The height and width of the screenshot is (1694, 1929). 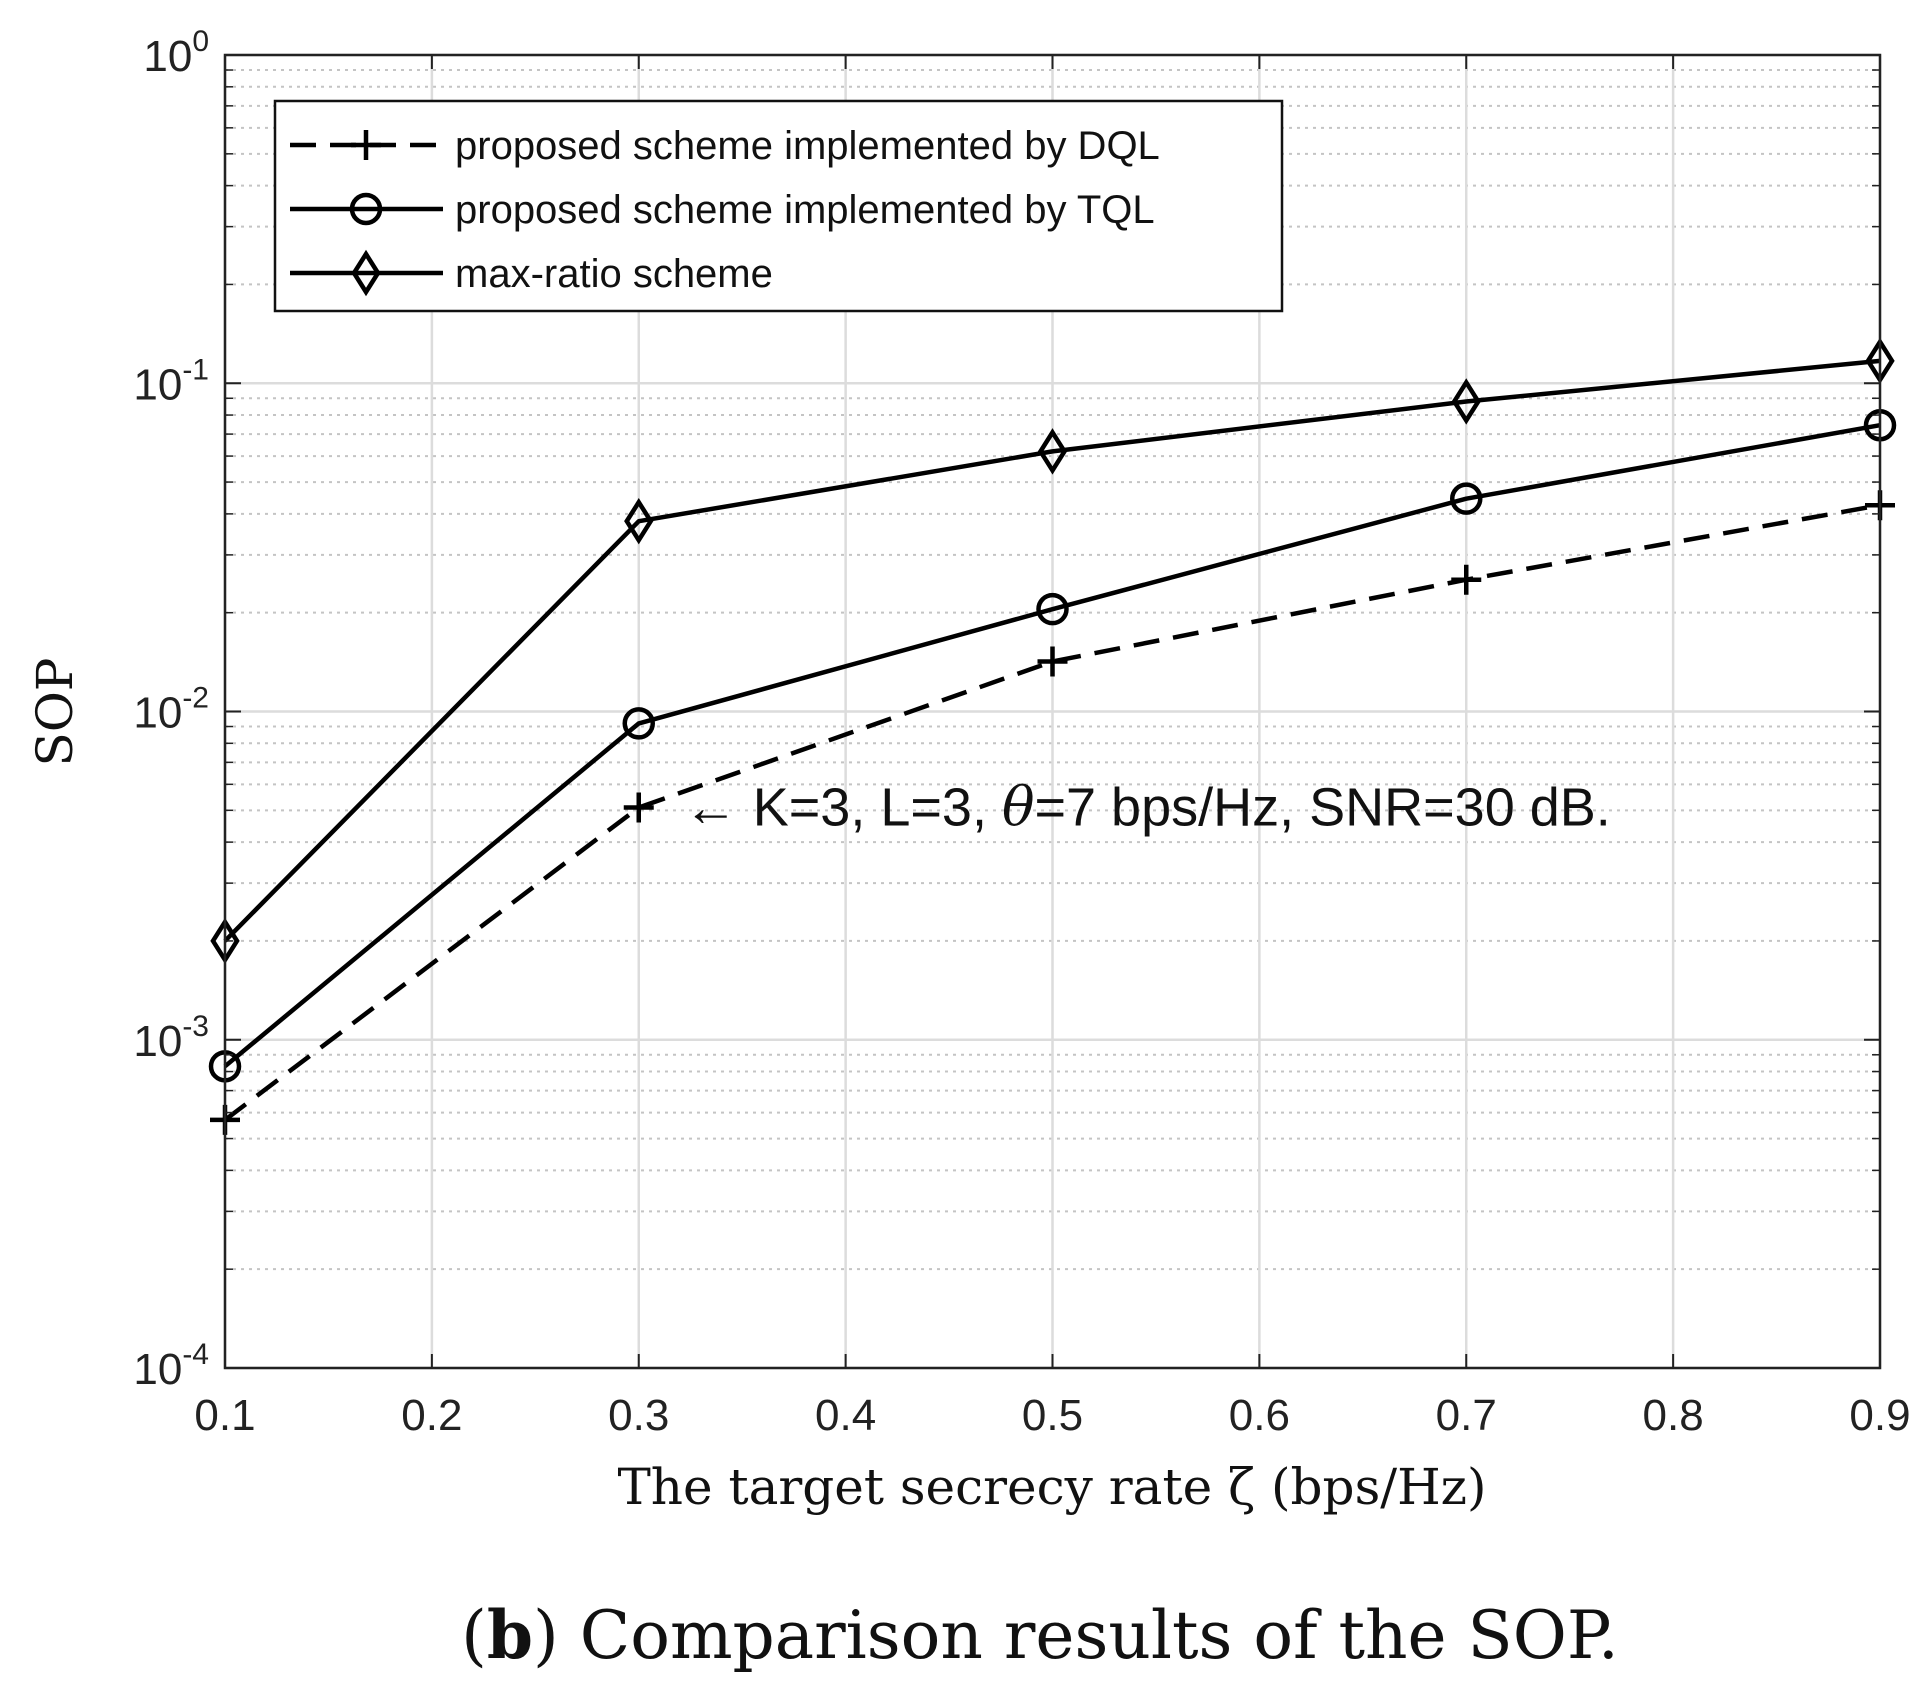 What do you see at coordinates (1018, 806) in the screenshot?
I see `annotation-theta: θ` at bounding box center [1018, 806].